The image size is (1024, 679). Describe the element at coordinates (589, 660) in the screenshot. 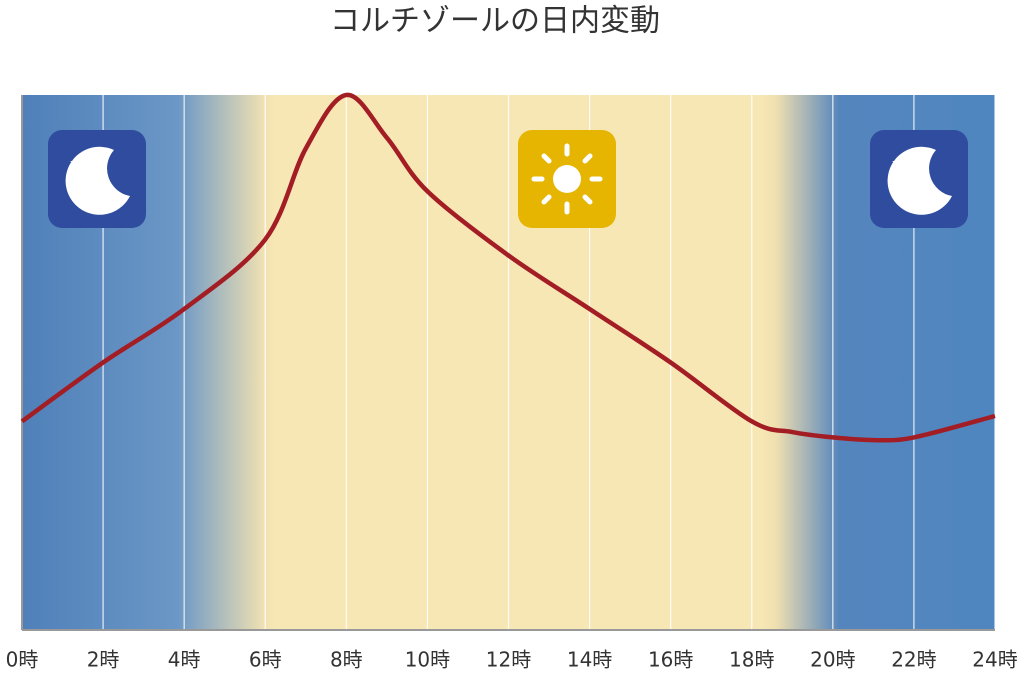

I see `x-tick-label: 14時` at that location.